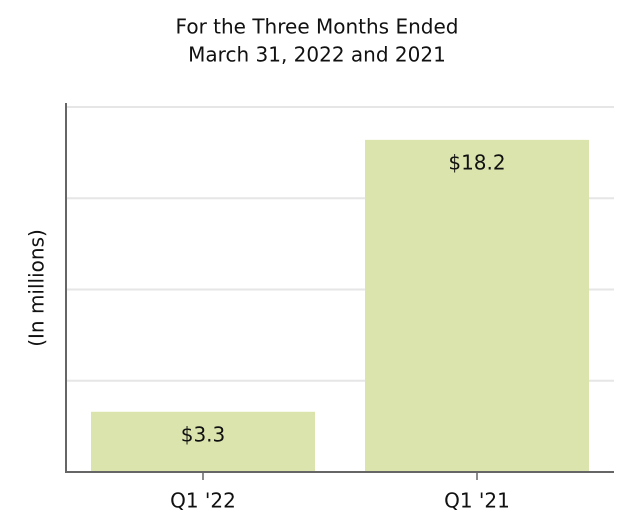 The height and width of the screenshot is (532, 634). What do you see at coordinates (203, 501) in the screenshot?
I see `x-tick-label: Q1 '22` at bounding box center [203, 501].